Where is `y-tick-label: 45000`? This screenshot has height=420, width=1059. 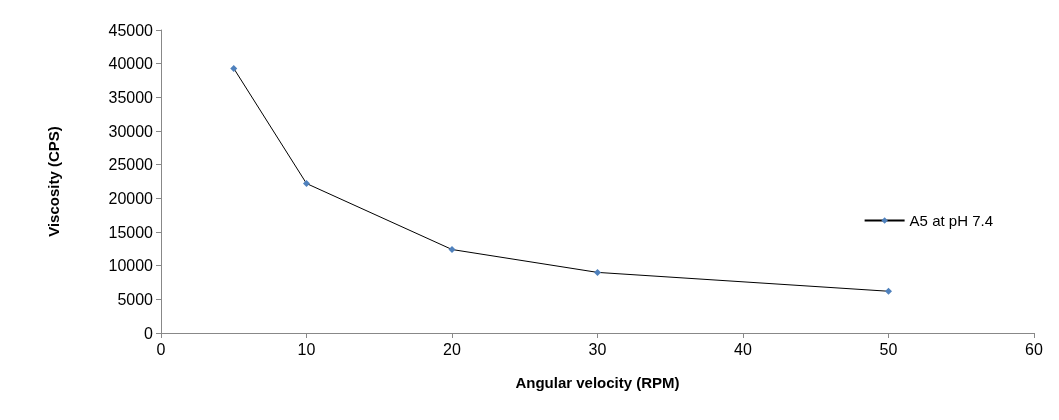 y-tick-label: 45000 is located at coordinates (131, 30).